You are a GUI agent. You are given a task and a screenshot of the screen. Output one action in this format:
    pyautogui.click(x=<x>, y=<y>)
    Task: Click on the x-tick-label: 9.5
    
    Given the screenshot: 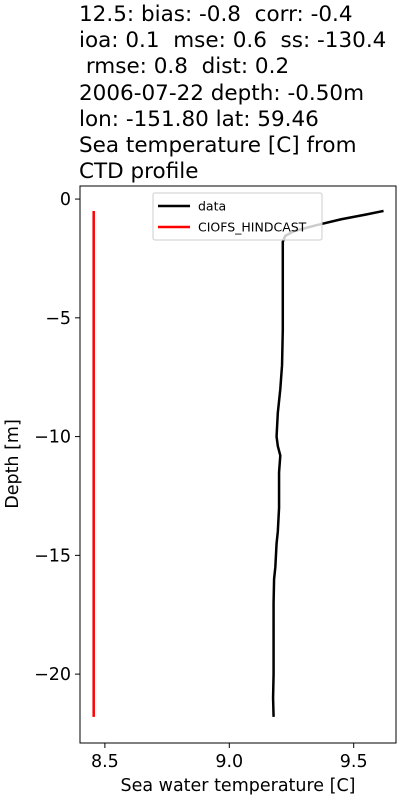 What is the action you would take?
    pyautogui.click(x=354, y=762)
    